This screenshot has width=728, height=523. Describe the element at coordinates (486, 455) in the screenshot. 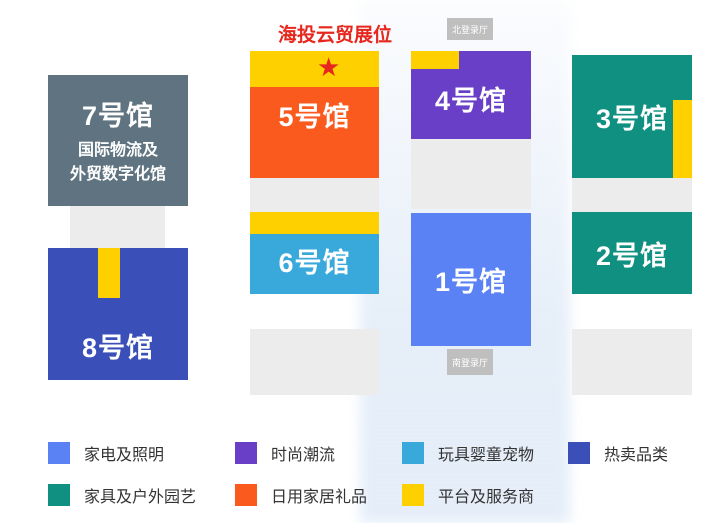

I see `legend-label: 玩具婴童宠物` at that location.